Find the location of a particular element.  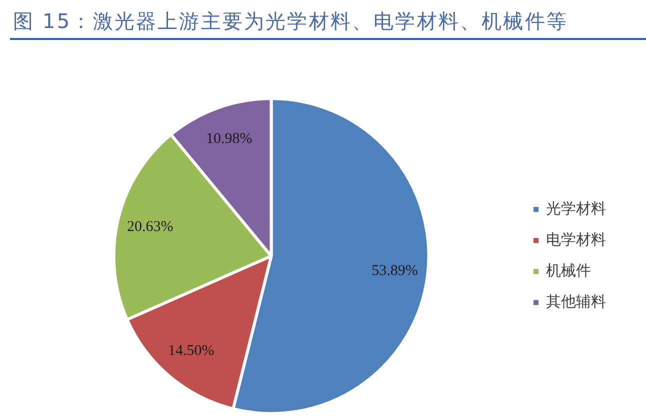

data-label: 14.50% is located at coordinates (191, 351).